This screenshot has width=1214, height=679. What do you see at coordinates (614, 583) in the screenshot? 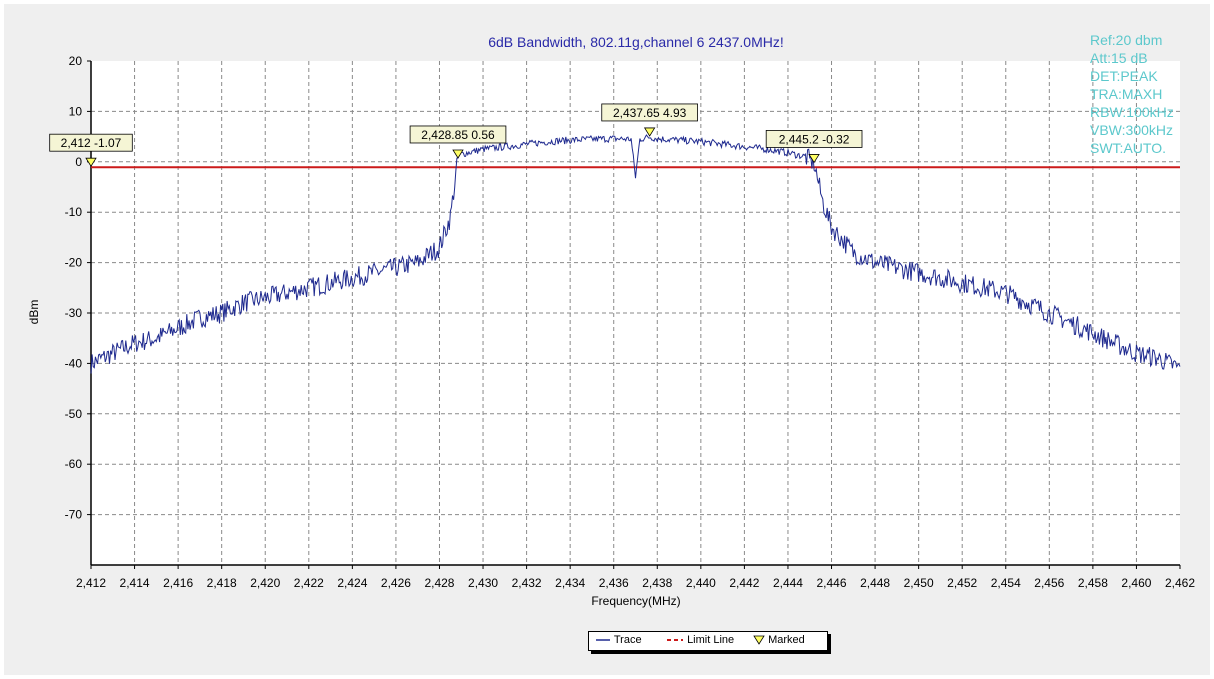
I see `x-tick-label: 2,436` at bounding box center [614, 583].